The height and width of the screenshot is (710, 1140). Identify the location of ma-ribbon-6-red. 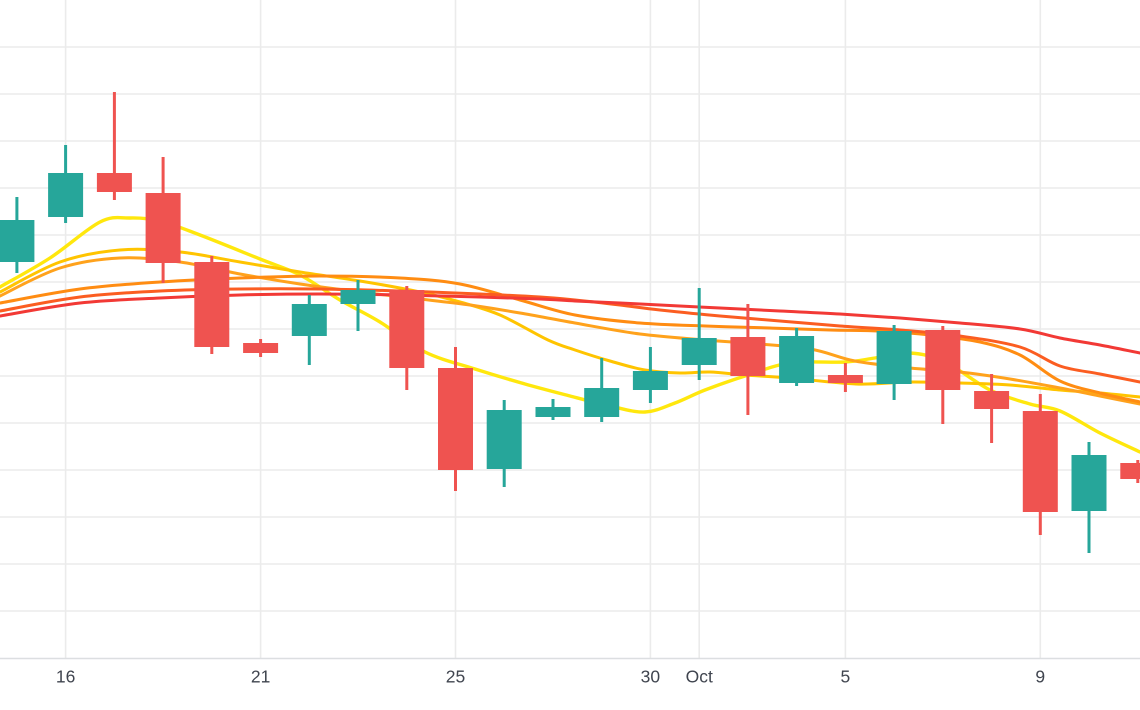
(570, 323).